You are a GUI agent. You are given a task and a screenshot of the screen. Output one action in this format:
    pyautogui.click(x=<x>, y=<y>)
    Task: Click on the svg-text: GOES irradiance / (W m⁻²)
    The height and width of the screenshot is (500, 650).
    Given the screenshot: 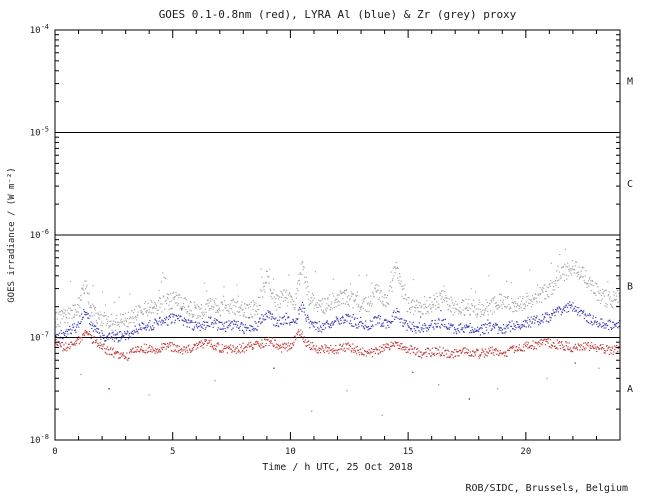 What is the action you would take?
    pyautogui.click(x=12, y=234)
    